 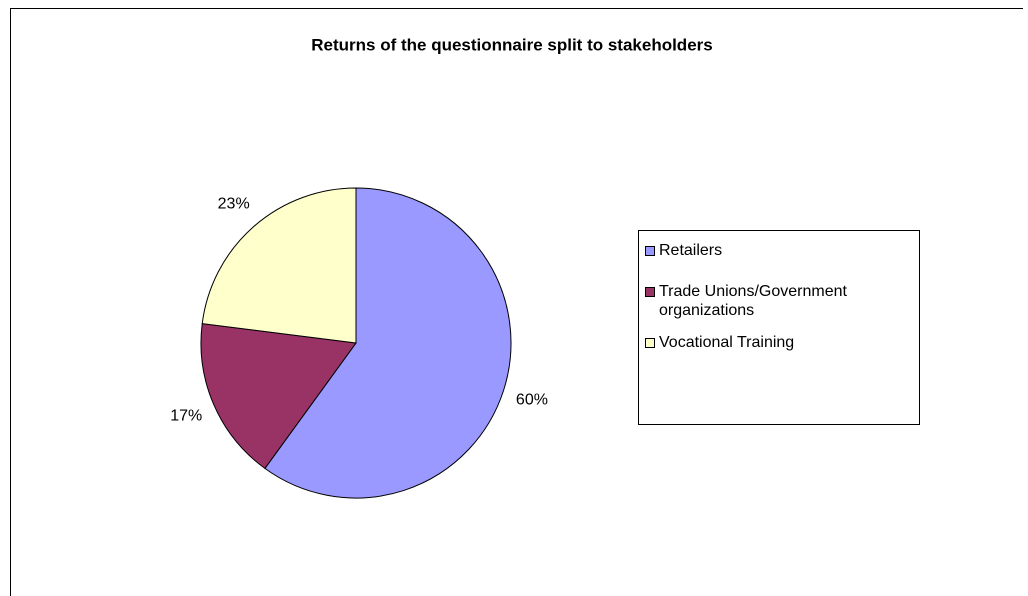 I want to click on legend-item: Vocational Training, so click(x=782, y=342).